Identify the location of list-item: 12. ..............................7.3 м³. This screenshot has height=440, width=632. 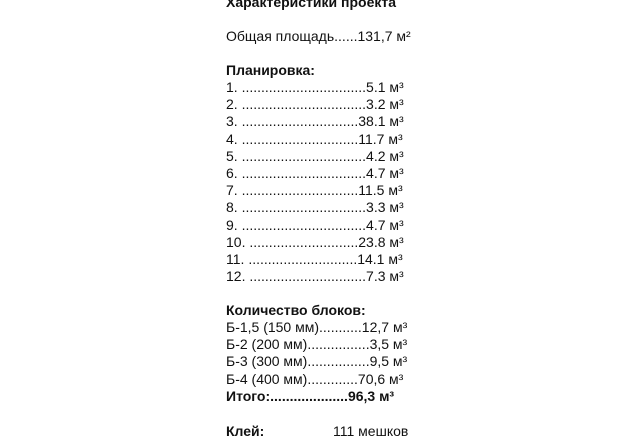
(315, 276).